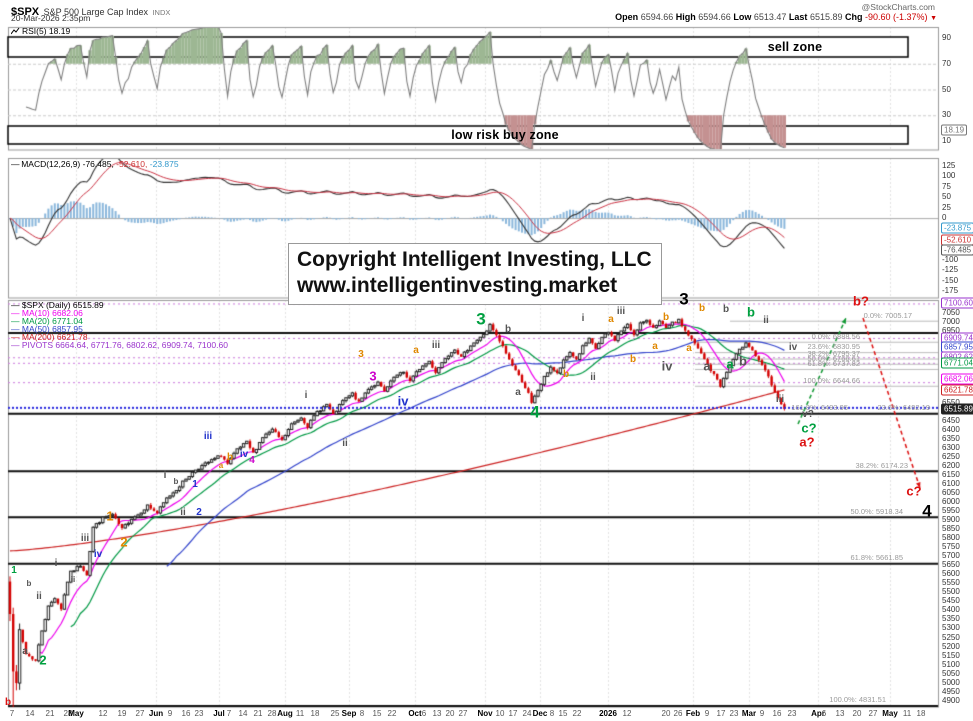 This screenshot has width=973, height=721. Describe the element at coordinates (742, 17) in the screenshot. I see `low-label: Low` at that location.